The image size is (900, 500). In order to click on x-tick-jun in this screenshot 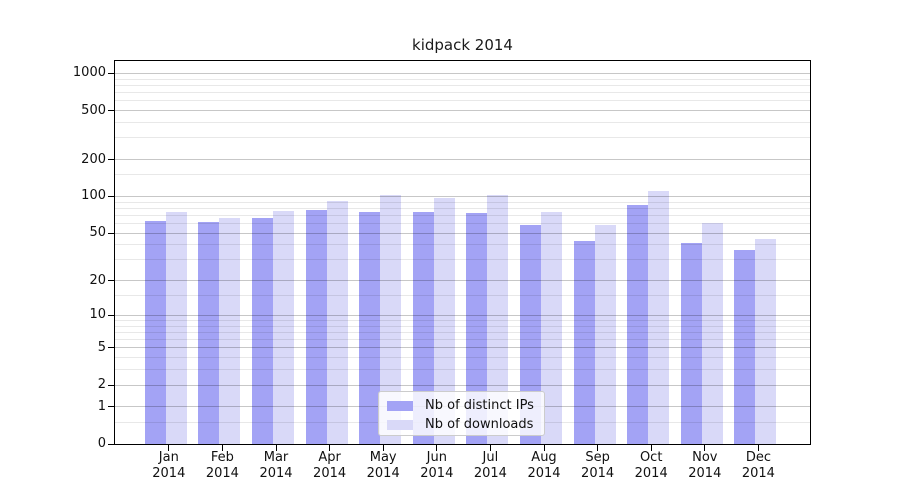, I will do `click(437, 447)`.